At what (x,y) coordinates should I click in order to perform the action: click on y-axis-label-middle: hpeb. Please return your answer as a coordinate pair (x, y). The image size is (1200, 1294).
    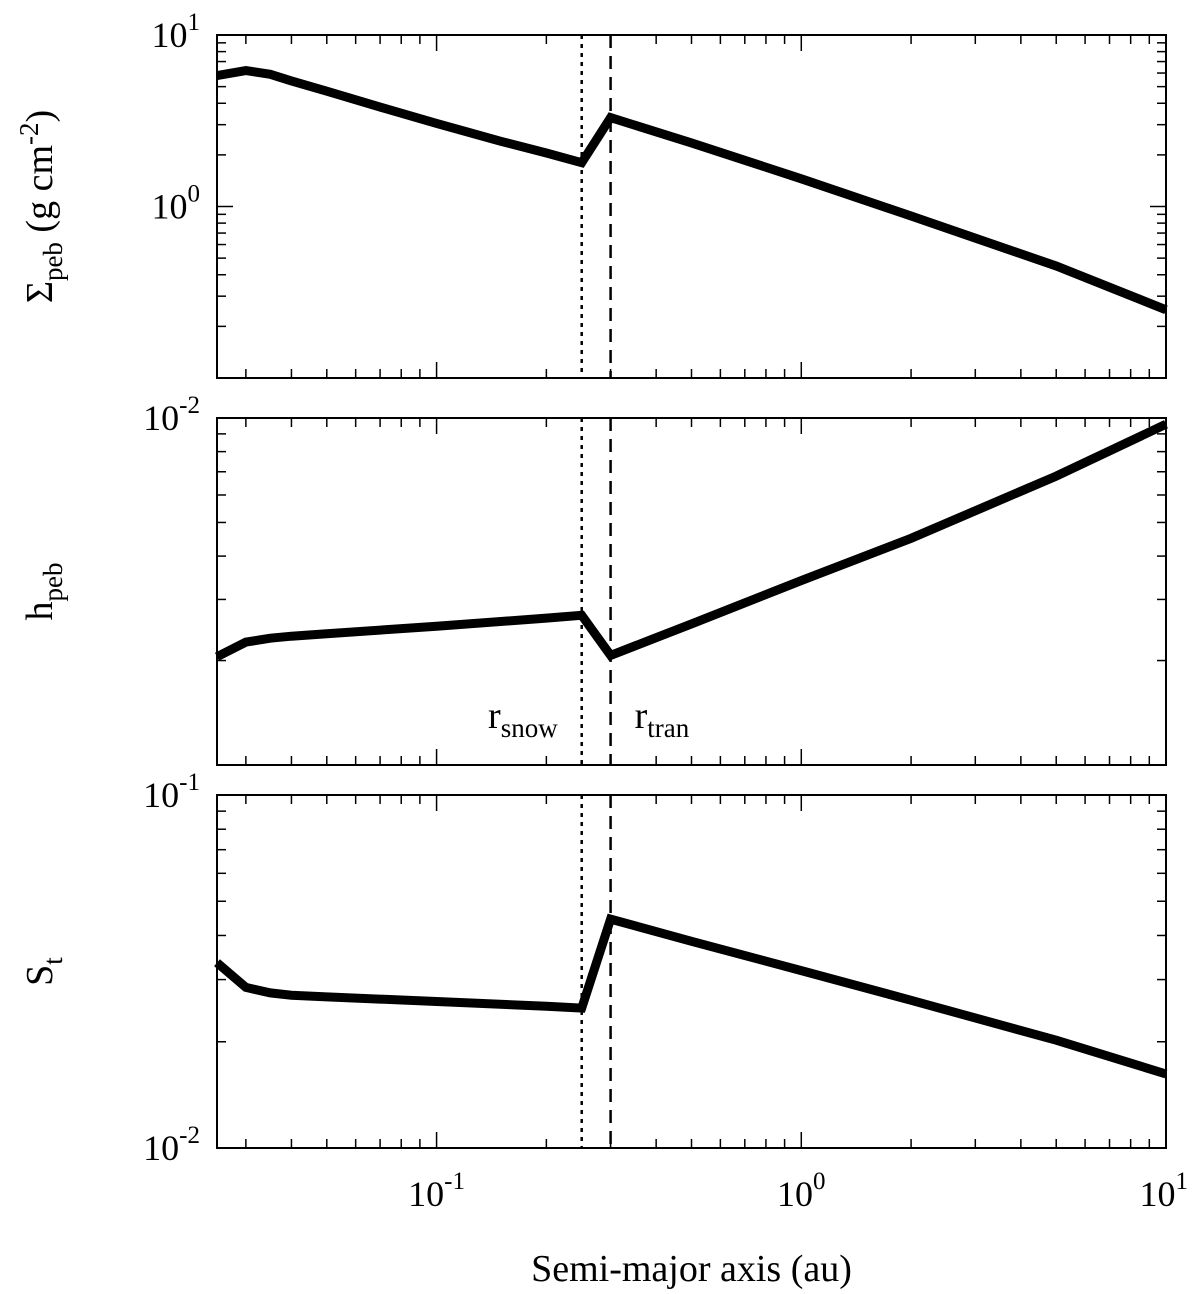
    Looking at the image, I should click on (43, 592).